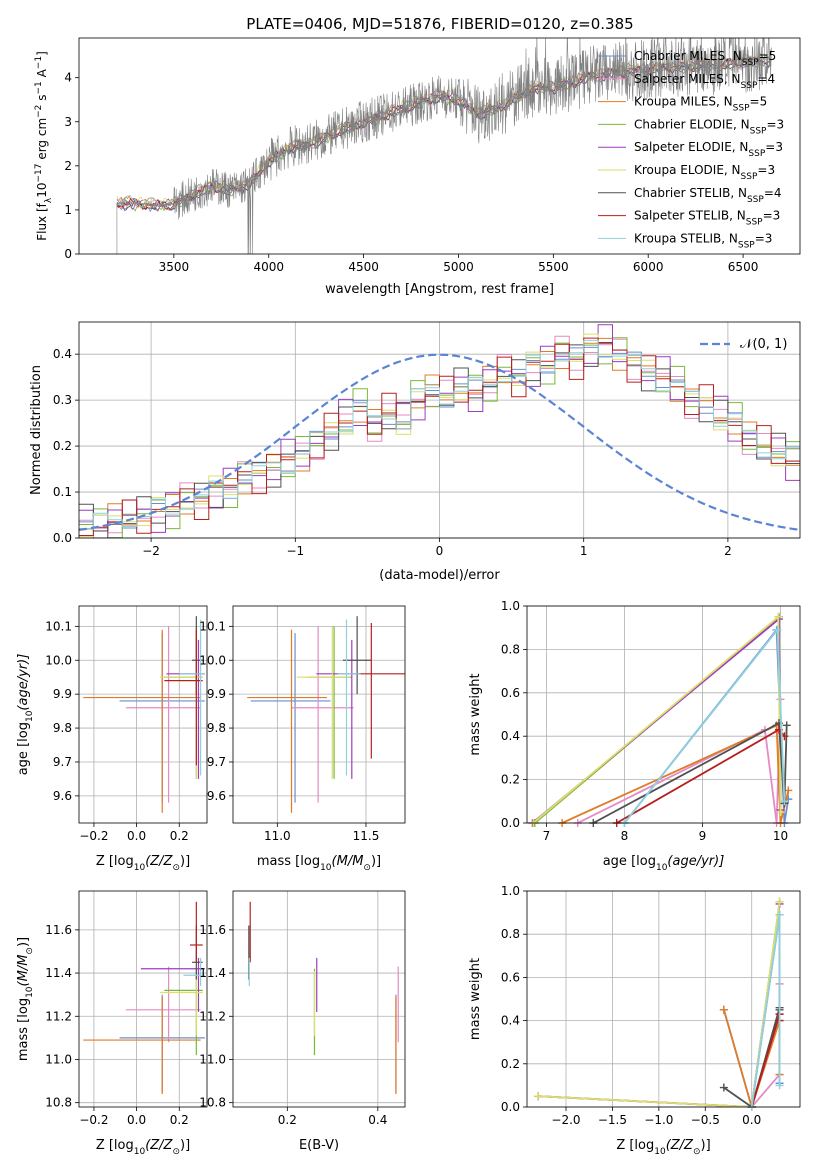 The height and width of the screenshot is (1170, 819). What do you see at coordinates (458, 267) in the screenshot?
I see `x-tick-label: 5000` at bounding box center [458, 267].